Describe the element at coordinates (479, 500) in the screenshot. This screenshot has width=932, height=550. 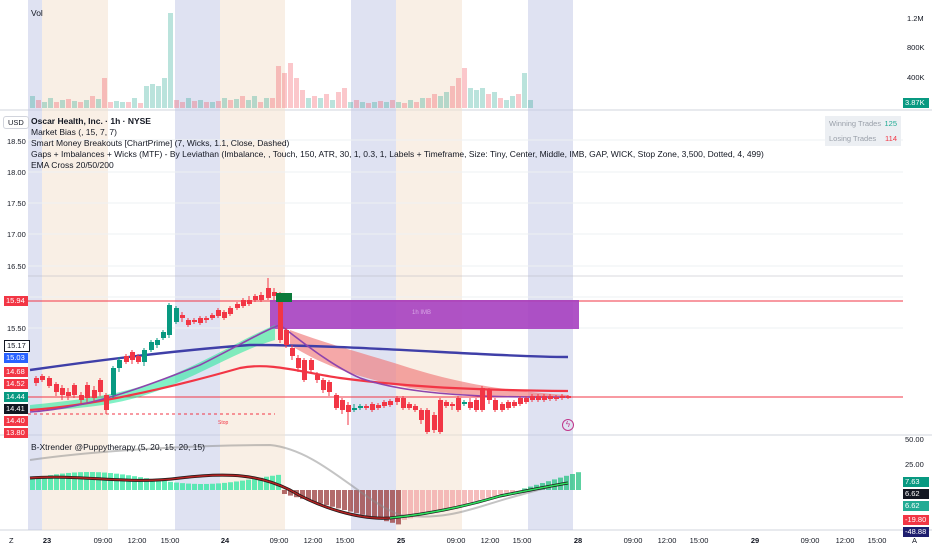
I see `trend-line-fast-bull` at that location.